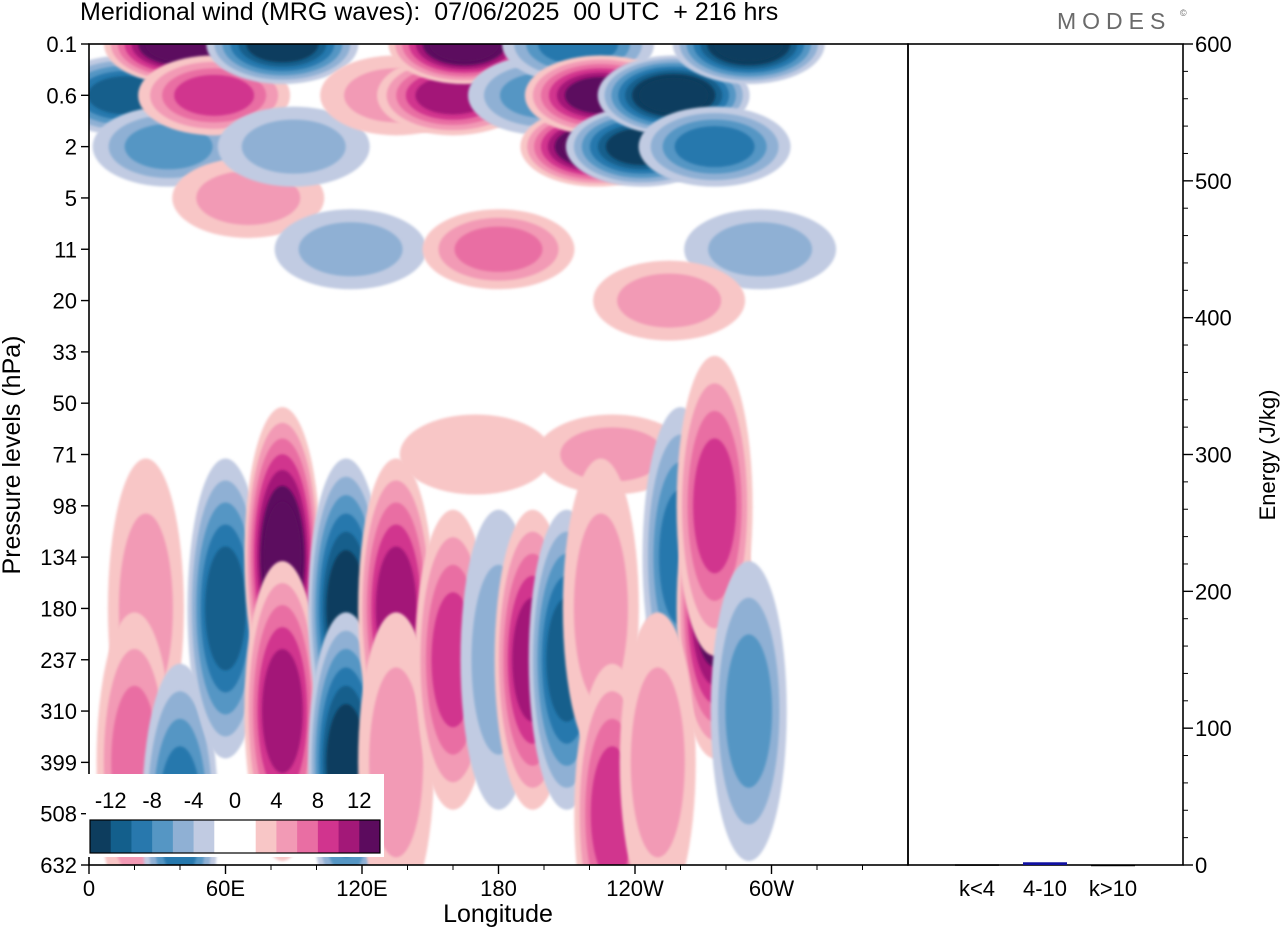 Image resolution: width=1280 pixels, height=930 pixels. What do you see at coordinates (1201, 865) in the screenshot?
I see `energy-tick-label: 0` at bounding box center [1201, 865].